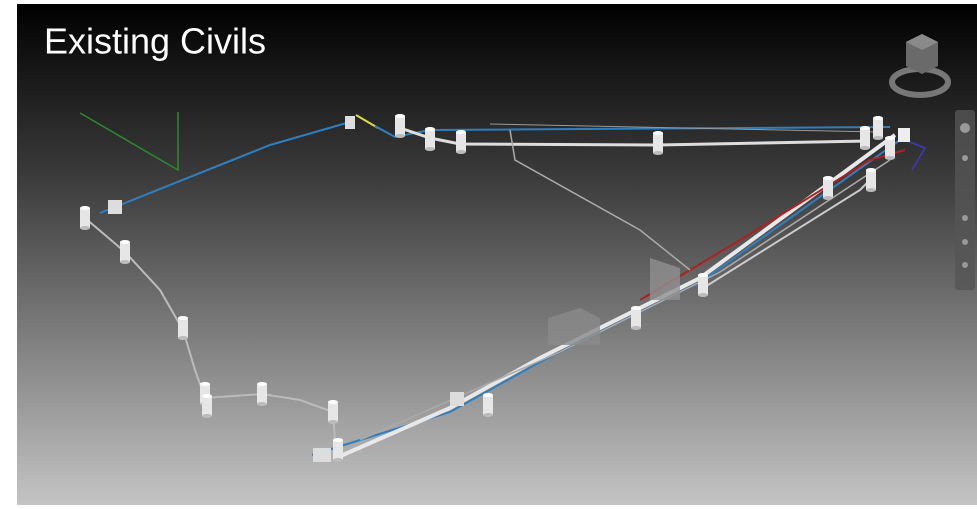 This screenshot has width=977, height=509. I want to click on title: Existing Civils, so click(155, 41).